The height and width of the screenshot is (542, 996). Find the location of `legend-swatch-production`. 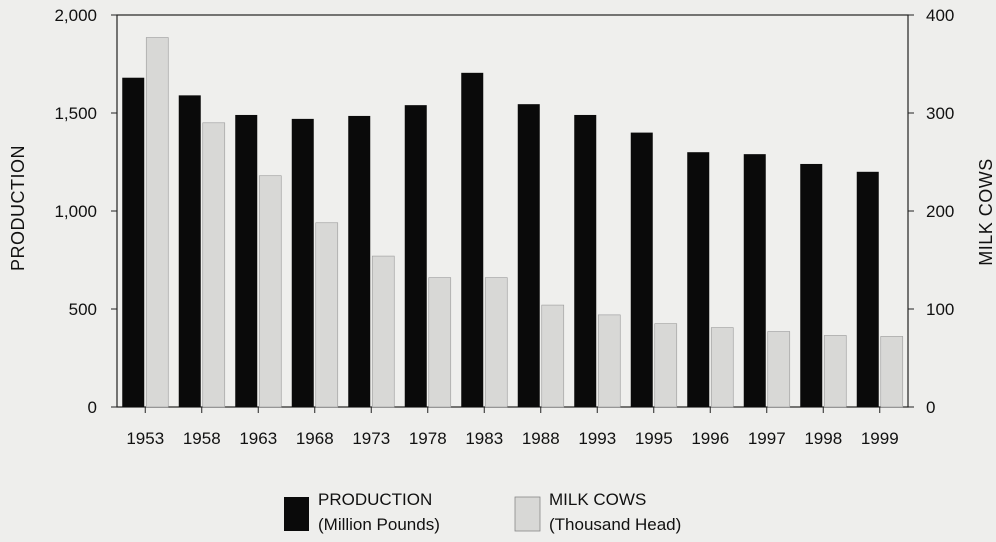

legend-swatch-production is located at coordinates (296, 514).